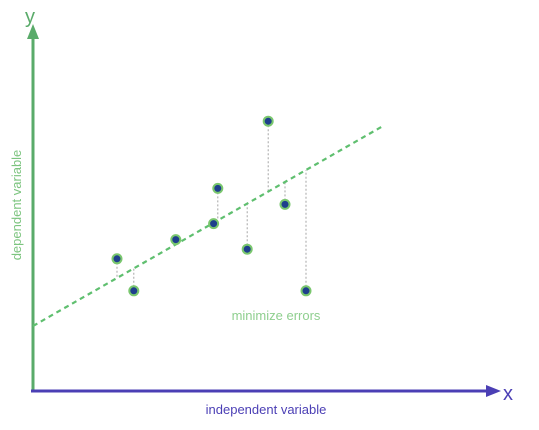 This screenshot has height=430, width=539. Describe the element at coordinates (508, 394) in the screenshot. I see `x-axis-letter: x` at that location.